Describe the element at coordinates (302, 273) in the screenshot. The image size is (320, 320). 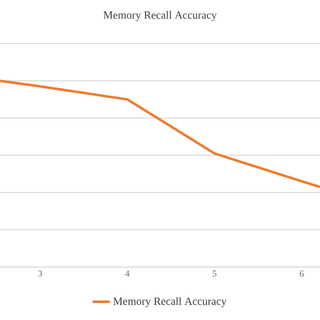
I see `x-tick-label: 6` at that location.